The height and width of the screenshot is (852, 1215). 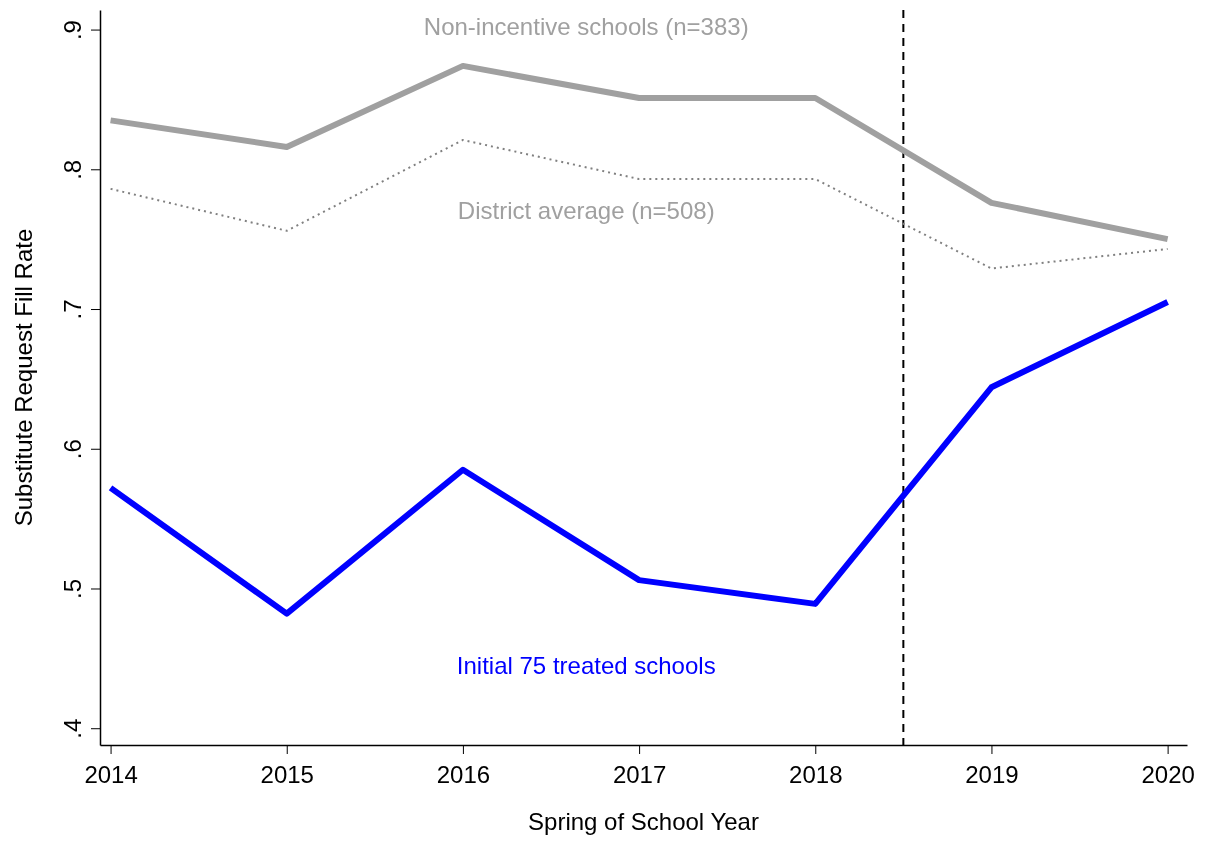 I want to click on y-tick-label: .7, so click(x=72, y=309).